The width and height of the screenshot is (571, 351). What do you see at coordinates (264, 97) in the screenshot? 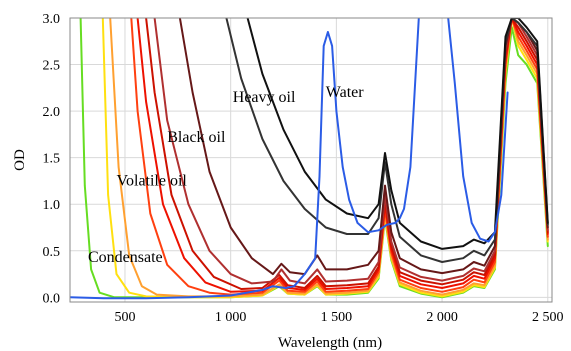
I see `annotation-label: Heavy oil` at bounding box center [264, 97].